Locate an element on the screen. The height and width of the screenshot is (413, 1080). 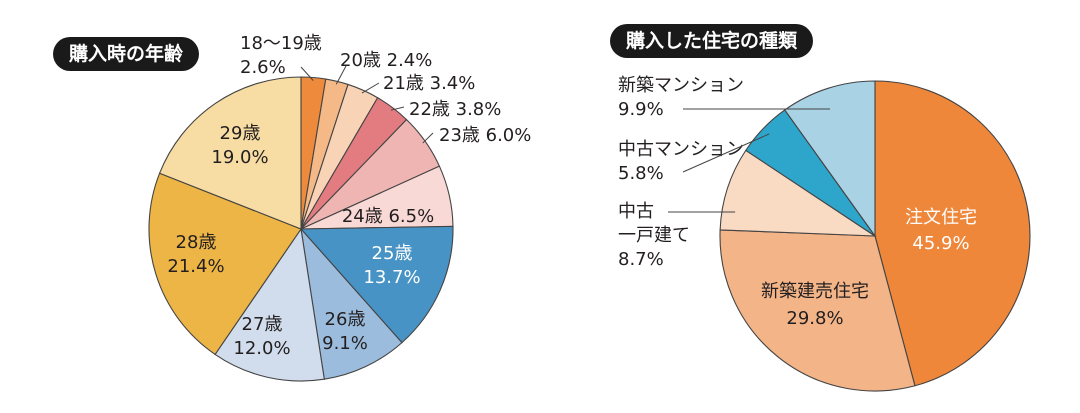
type-chart-title: 購入した住宅の種類 is located at coordinates (712, 41).